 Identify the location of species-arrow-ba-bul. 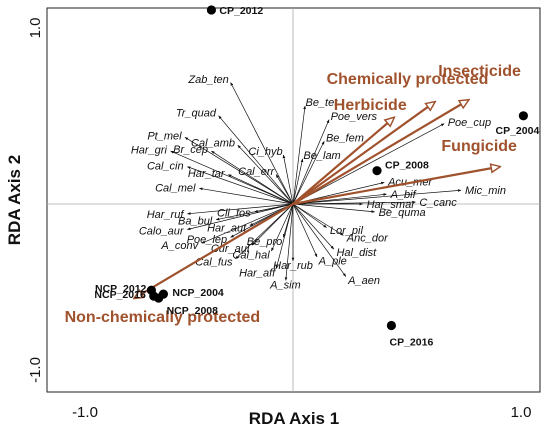
(254, 212).